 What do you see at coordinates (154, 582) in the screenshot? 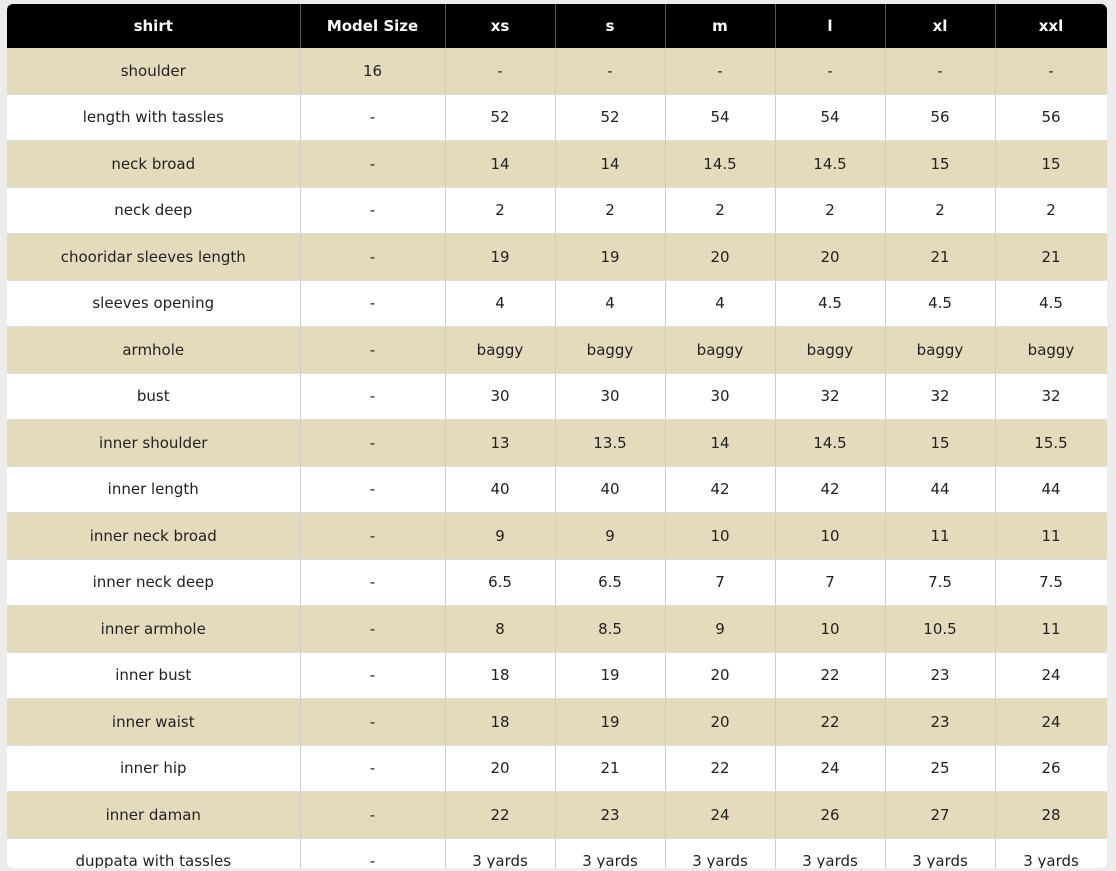
I see `row-label: inner neck deep` at bounding box center [154, 582].